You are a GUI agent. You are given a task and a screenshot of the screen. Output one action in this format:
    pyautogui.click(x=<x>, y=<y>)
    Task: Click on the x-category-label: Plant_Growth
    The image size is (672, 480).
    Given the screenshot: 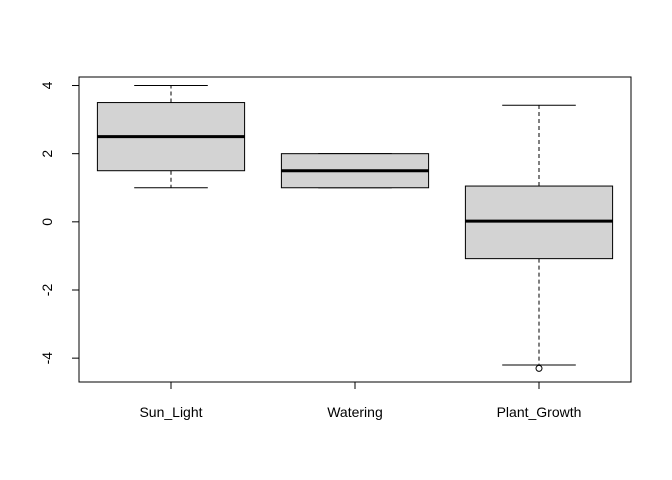 What is the action you would take?
    pyautogui.click(x=539, y=412)
    